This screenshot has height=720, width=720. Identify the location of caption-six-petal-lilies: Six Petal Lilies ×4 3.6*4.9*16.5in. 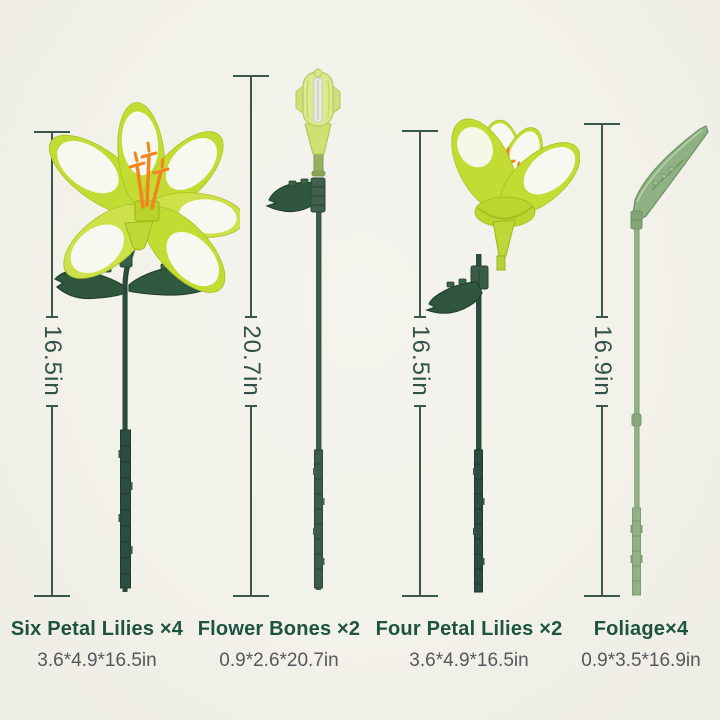
(97, 645).